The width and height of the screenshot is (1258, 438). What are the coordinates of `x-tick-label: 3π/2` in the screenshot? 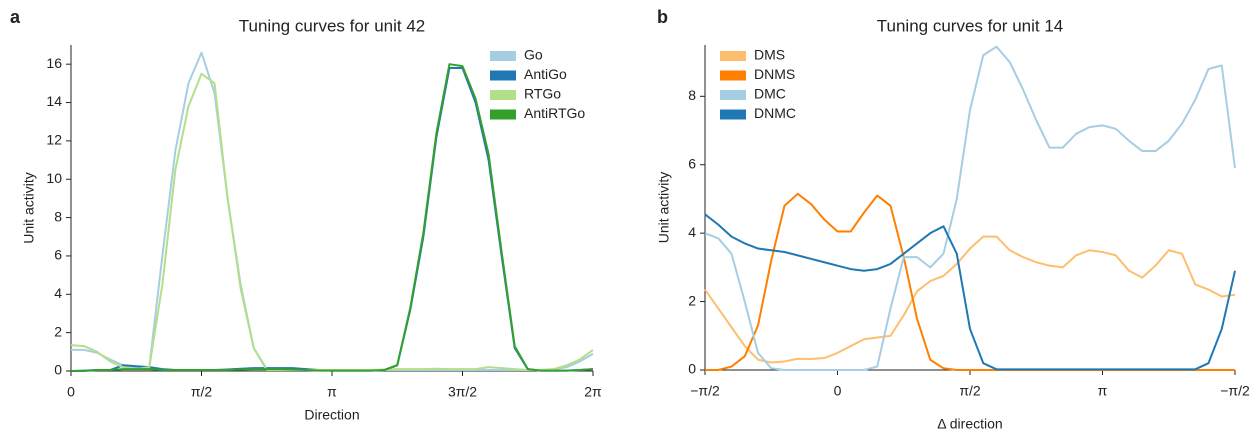 It's located at (462, 392).